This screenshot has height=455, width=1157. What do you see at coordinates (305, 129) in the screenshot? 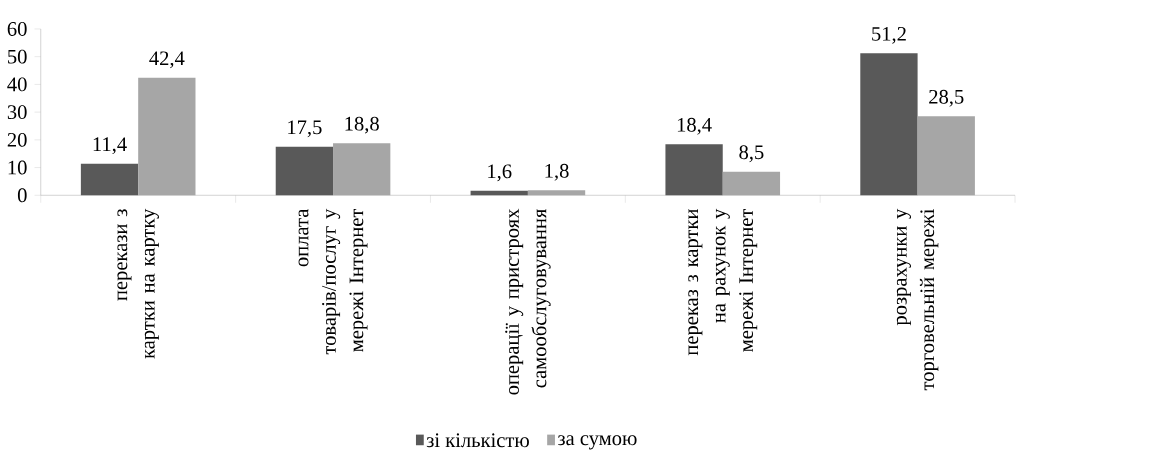
I see `data-label: 17,5` at bounding box center [305, 129].